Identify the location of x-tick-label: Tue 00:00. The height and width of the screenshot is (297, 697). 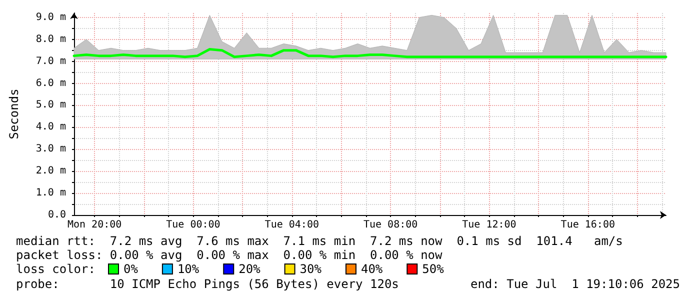
(193, 225).